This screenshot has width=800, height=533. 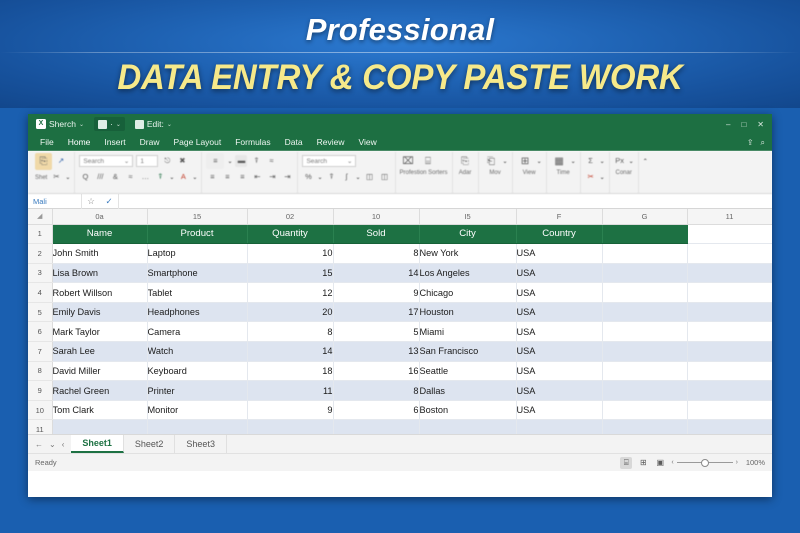 I want to click on cell-sold: 5, so click(x=376, y=332).